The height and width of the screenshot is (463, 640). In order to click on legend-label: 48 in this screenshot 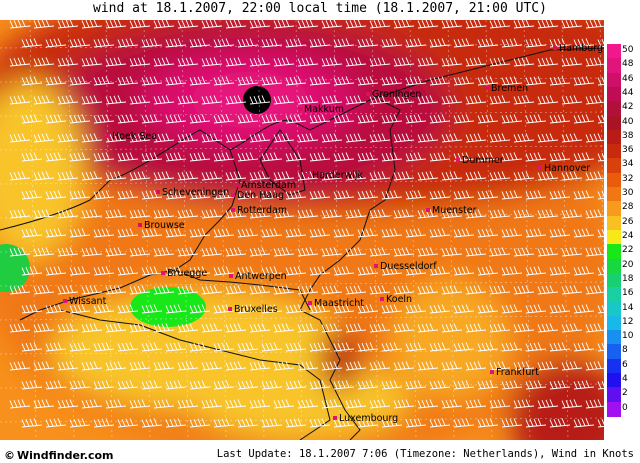, I will do `click(628, 64)`.